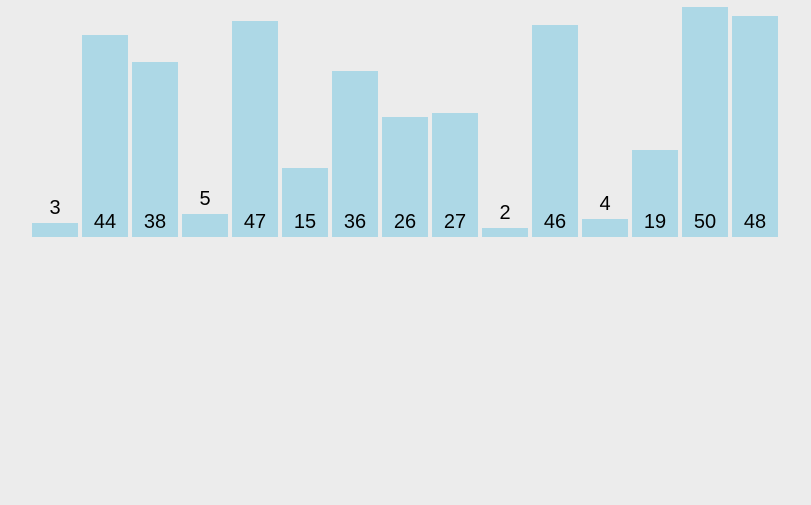 The image size is (811, 505). What do you see at coordinates (755, 222) in the screenshot?
I see `bar-value-label: 48` at bounding box center [755, 222].